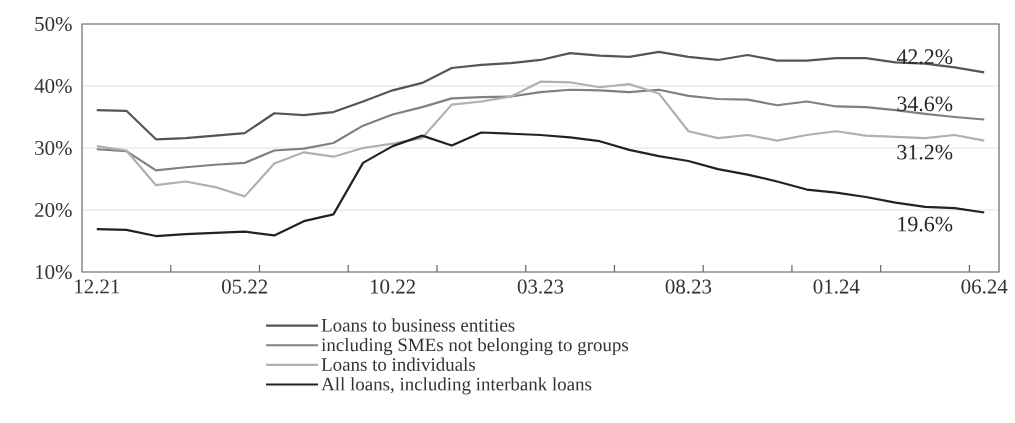 The width and height of the screenshot is (1015, 423). What do you see at coordinates (925, 152) in the screenshot?
I see `annotation: 31.2%` at bounding box center [925, 152].